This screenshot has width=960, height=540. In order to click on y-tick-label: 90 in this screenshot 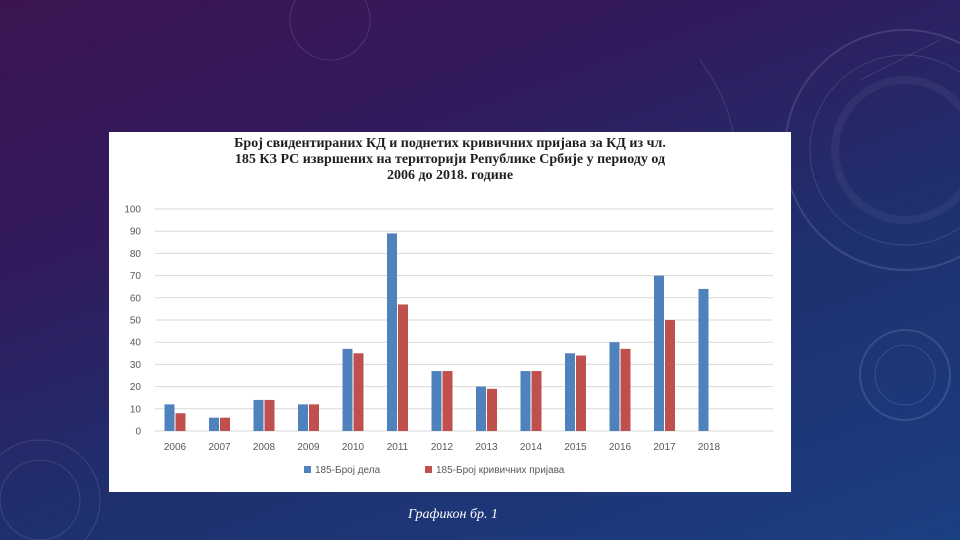, I will do `click(136, 232)`.